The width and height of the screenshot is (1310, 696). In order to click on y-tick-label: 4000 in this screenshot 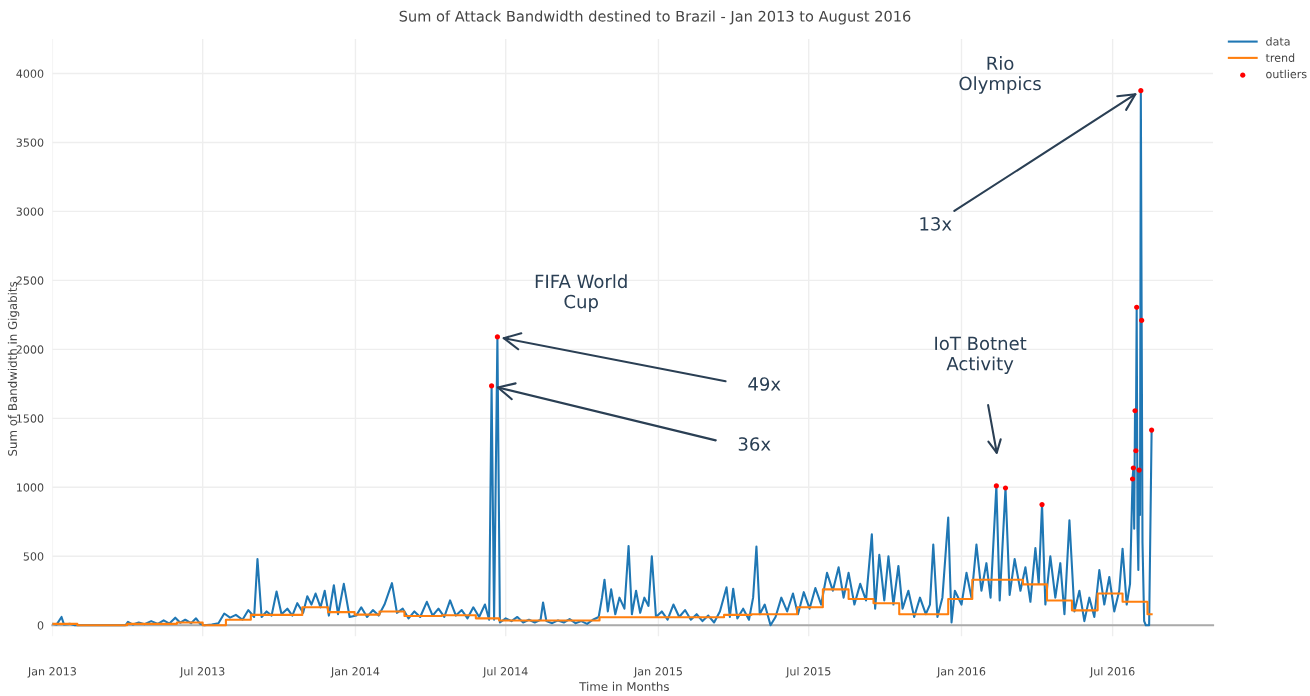, I will do `click(30, 73)`.